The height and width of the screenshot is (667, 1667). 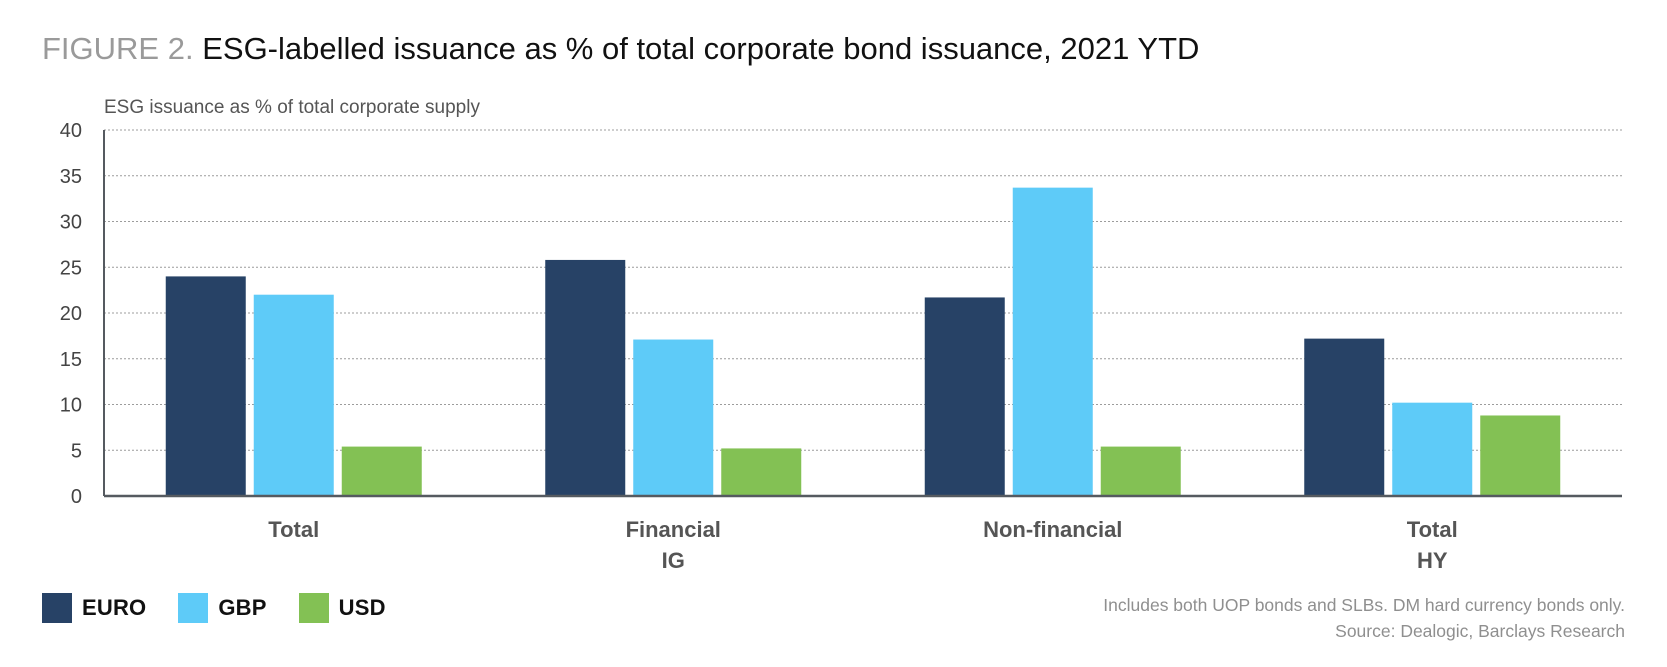 I want to click on legend-label-usd: USD, so click(x=362, y=607).